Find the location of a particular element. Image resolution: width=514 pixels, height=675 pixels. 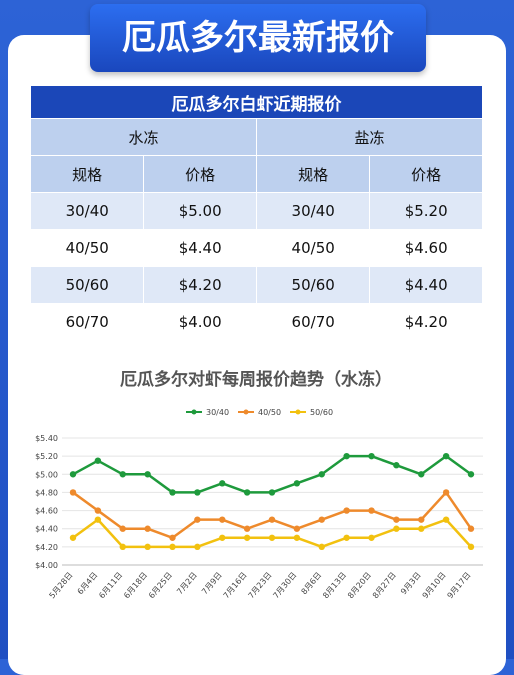

y-tick-label: $4.60 is located at coordinates (46, 511).